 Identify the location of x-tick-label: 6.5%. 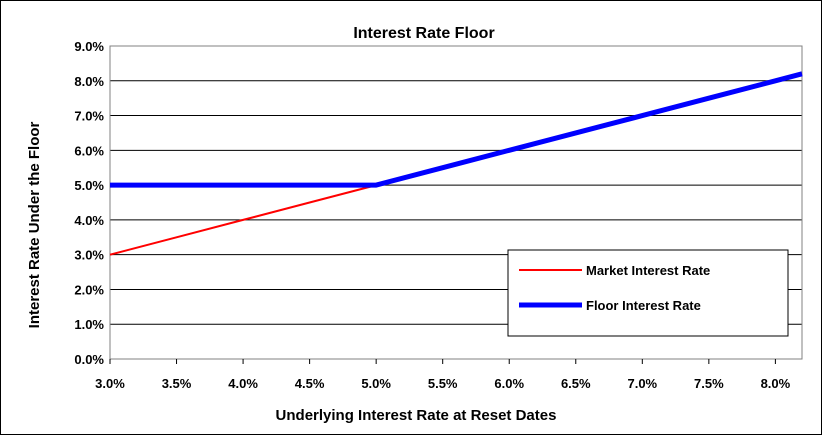
(576, 383).